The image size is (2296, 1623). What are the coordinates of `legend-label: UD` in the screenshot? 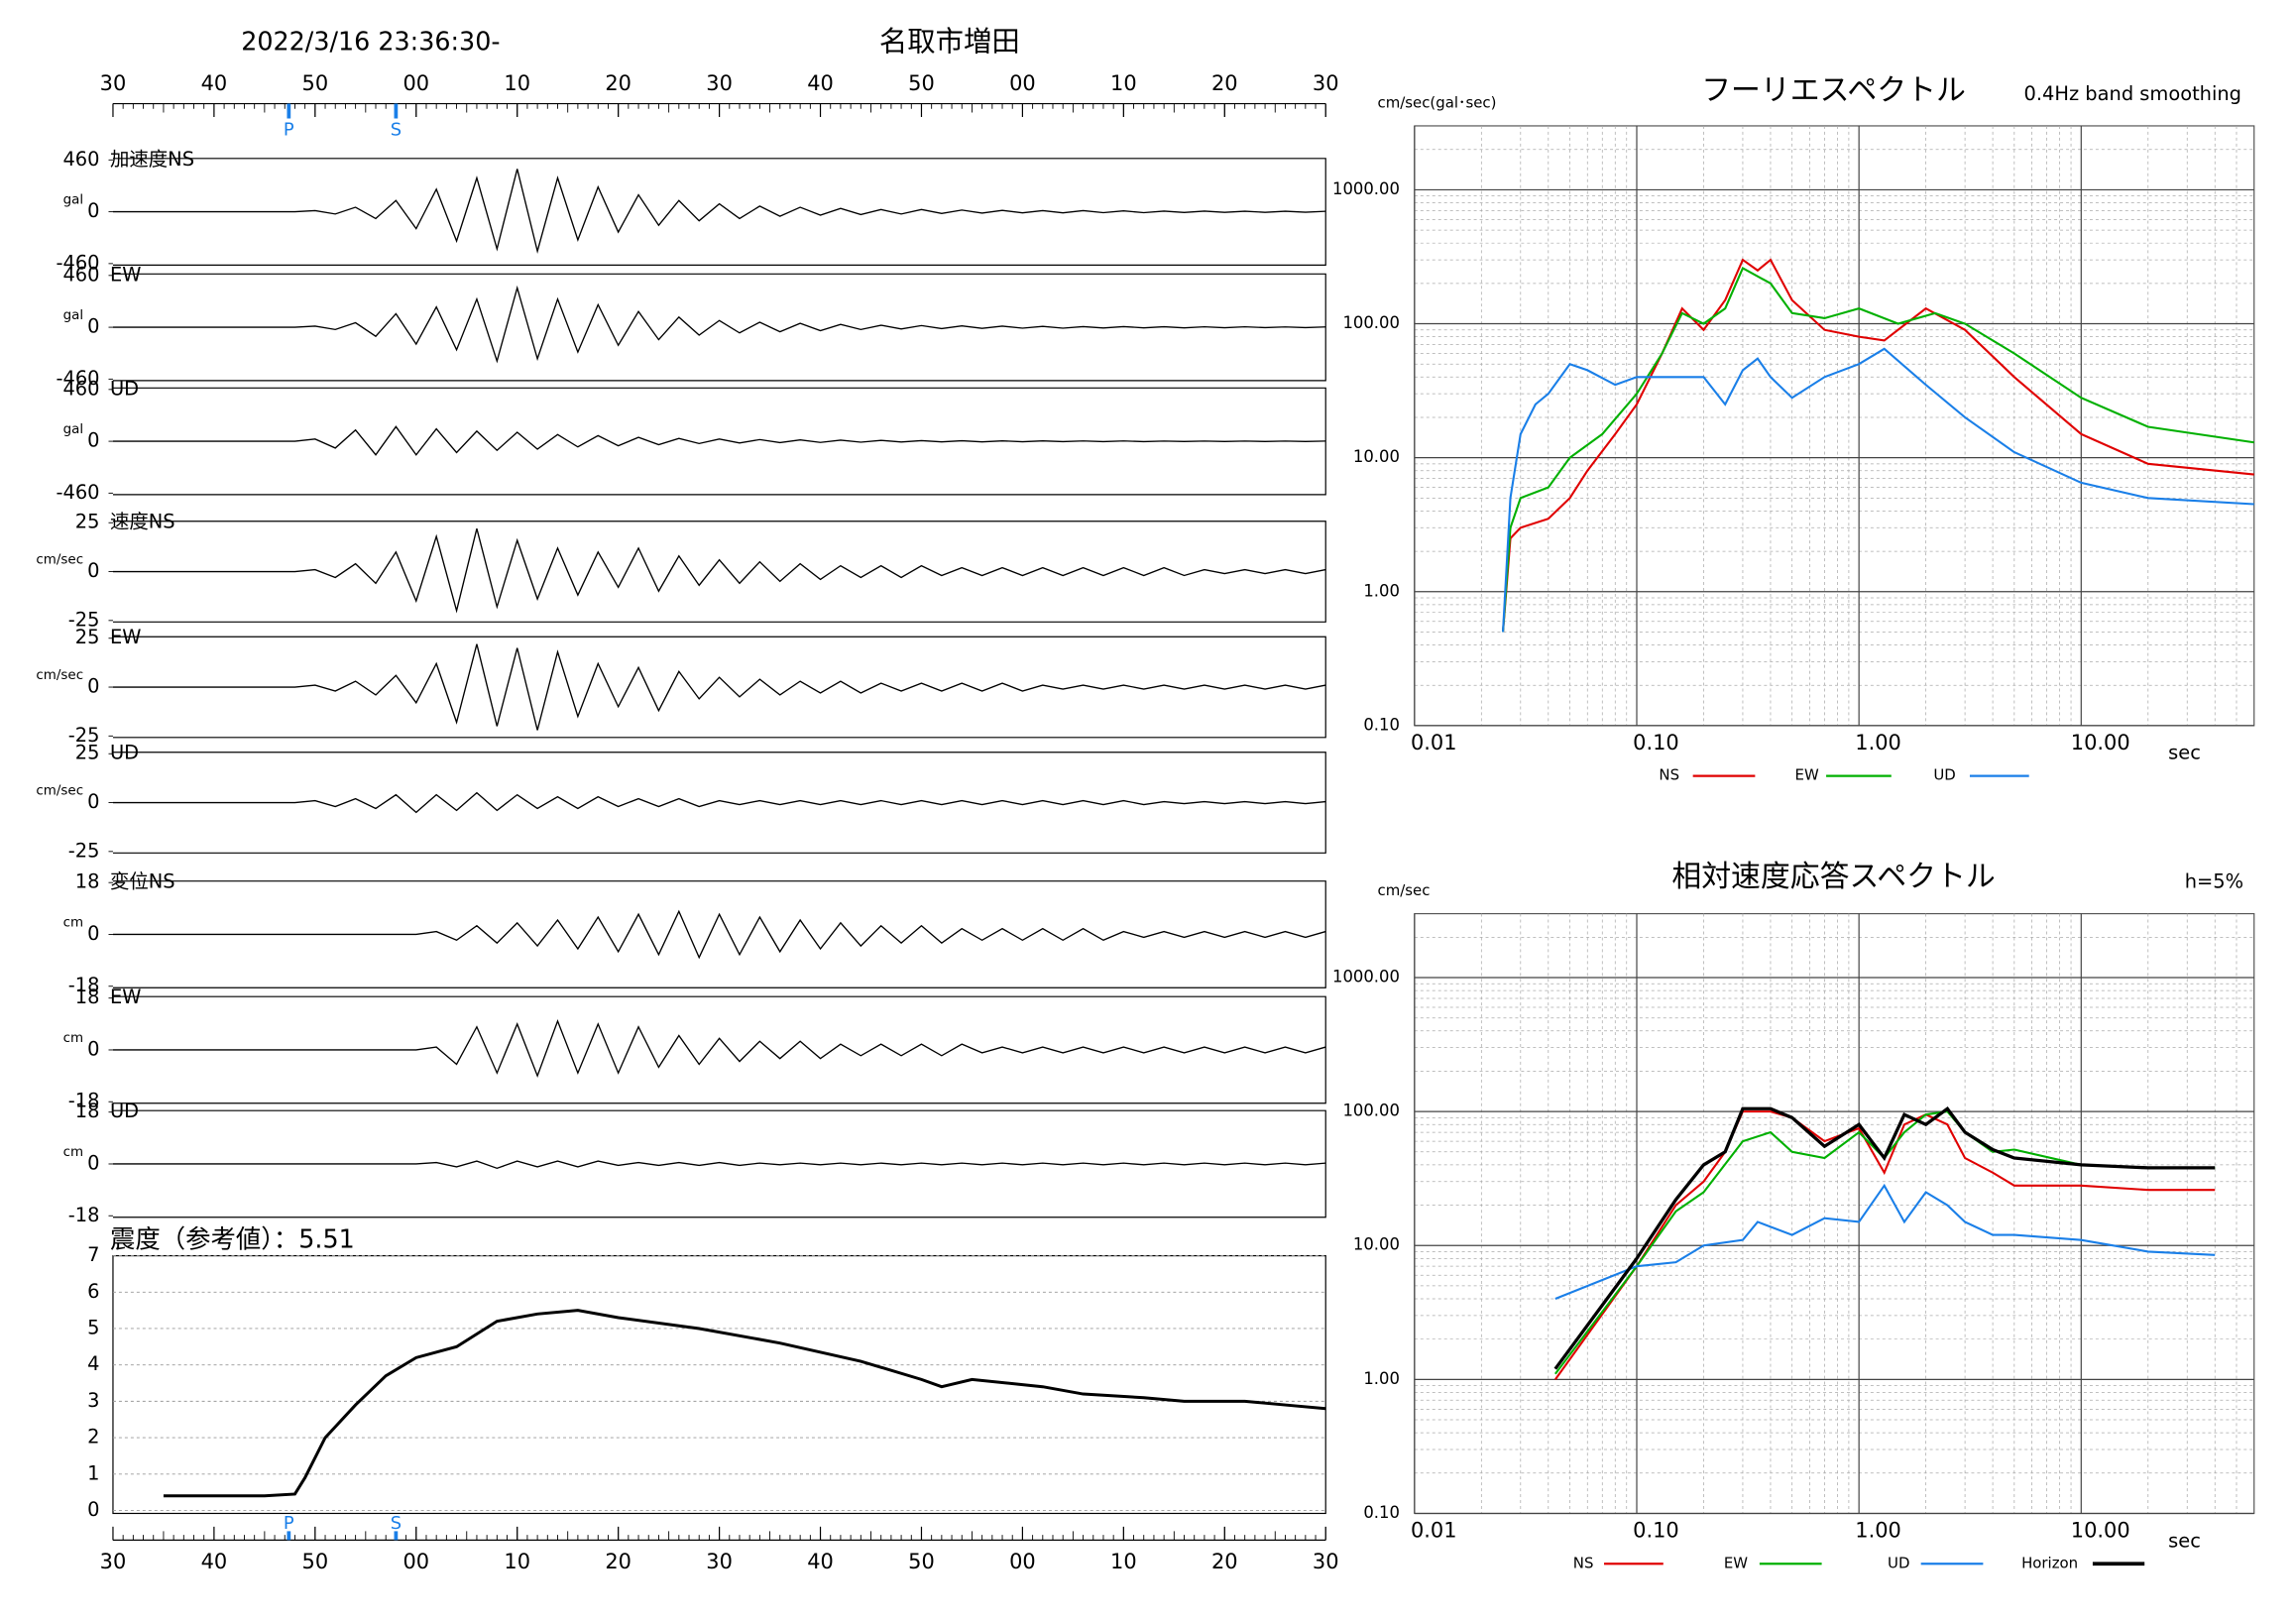 It's located at (1898, 1562).